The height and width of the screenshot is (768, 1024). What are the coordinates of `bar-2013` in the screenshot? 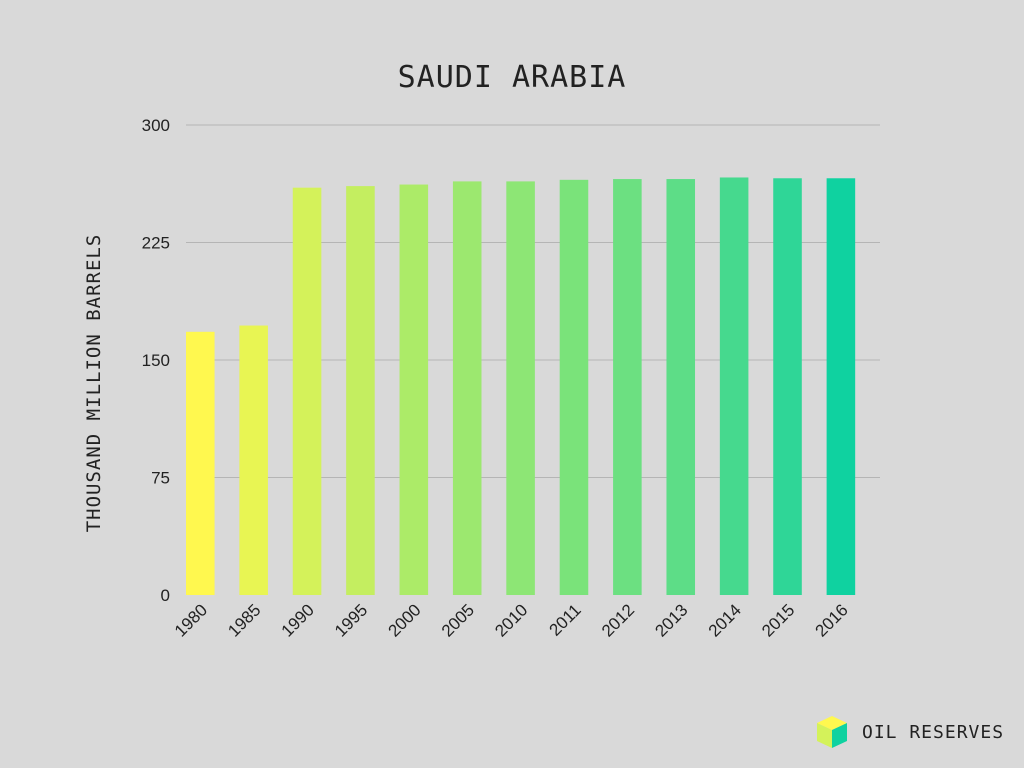 It's located at (681, 387).